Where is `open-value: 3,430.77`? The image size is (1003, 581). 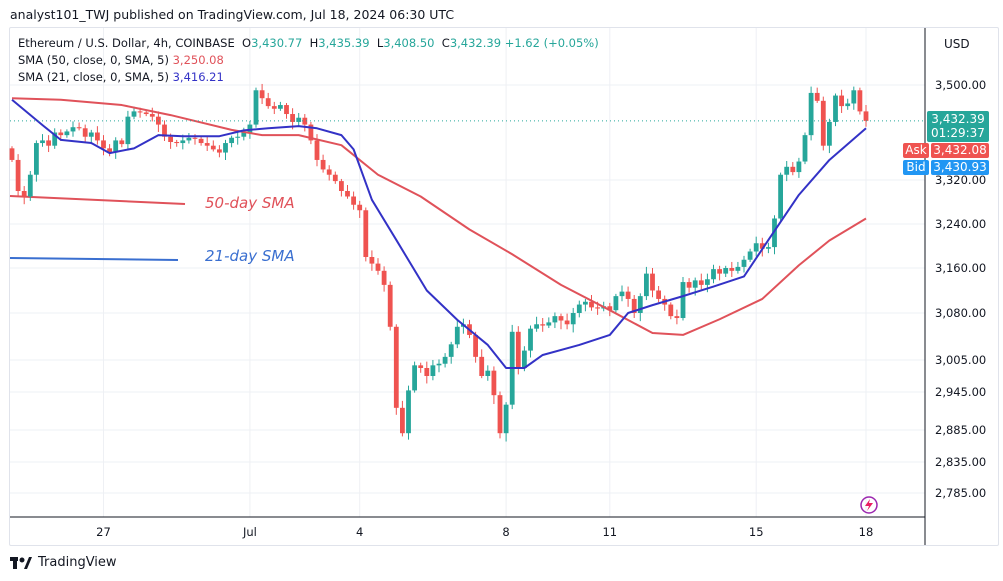
open-value: 3,430.77 is located at coordinates (277, 43).